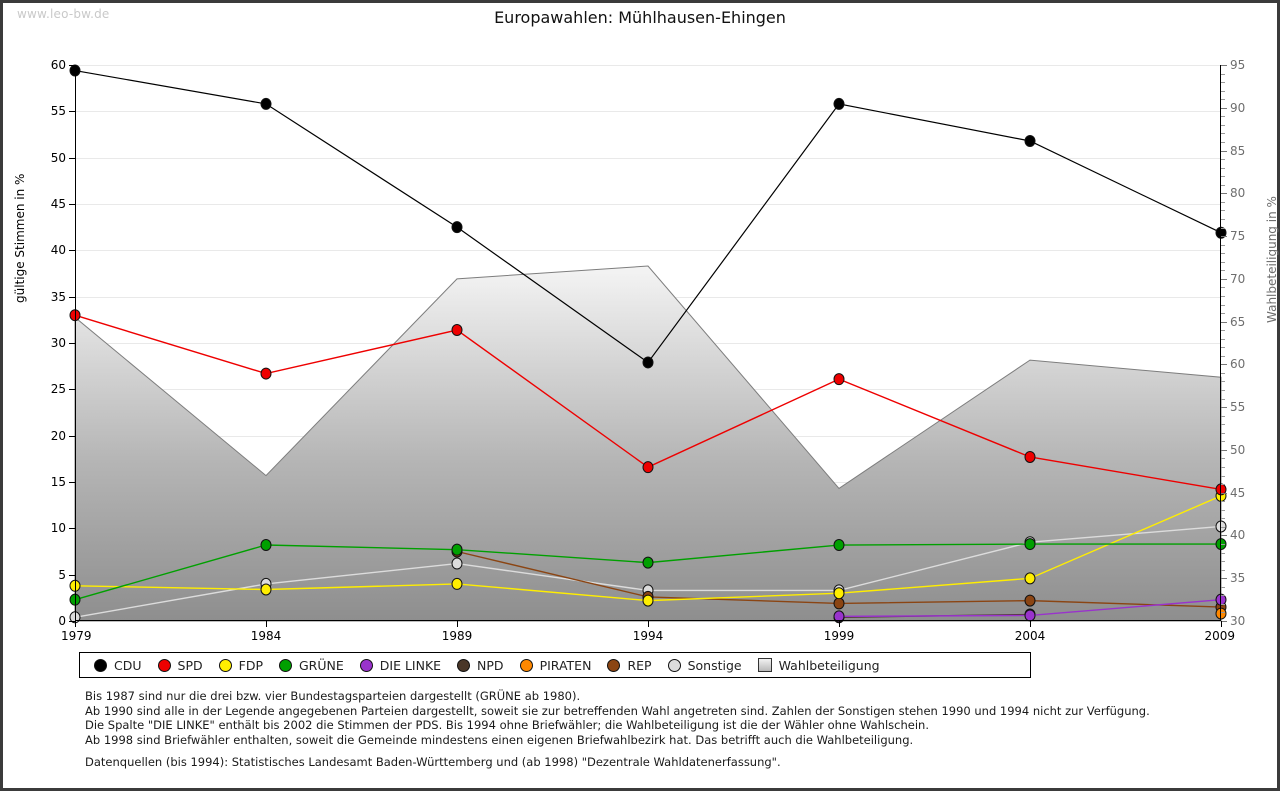  What do you see at coordinates (20, 238) in the screenshot?
I see `left-axis-title: gültige Stimmen in %` at bounding box center [20, 238].